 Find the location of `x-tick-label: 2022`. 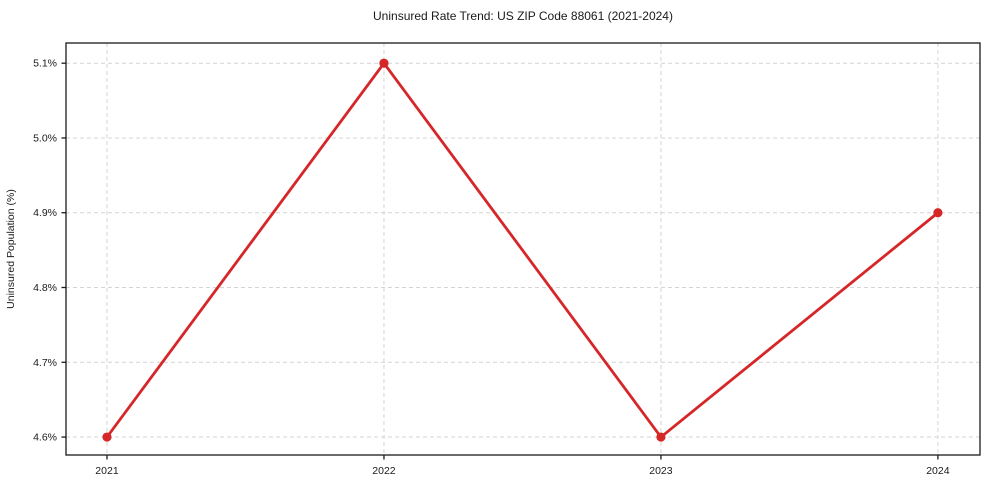

x-tick-label: 2022 is located at coordinates (384, 471).